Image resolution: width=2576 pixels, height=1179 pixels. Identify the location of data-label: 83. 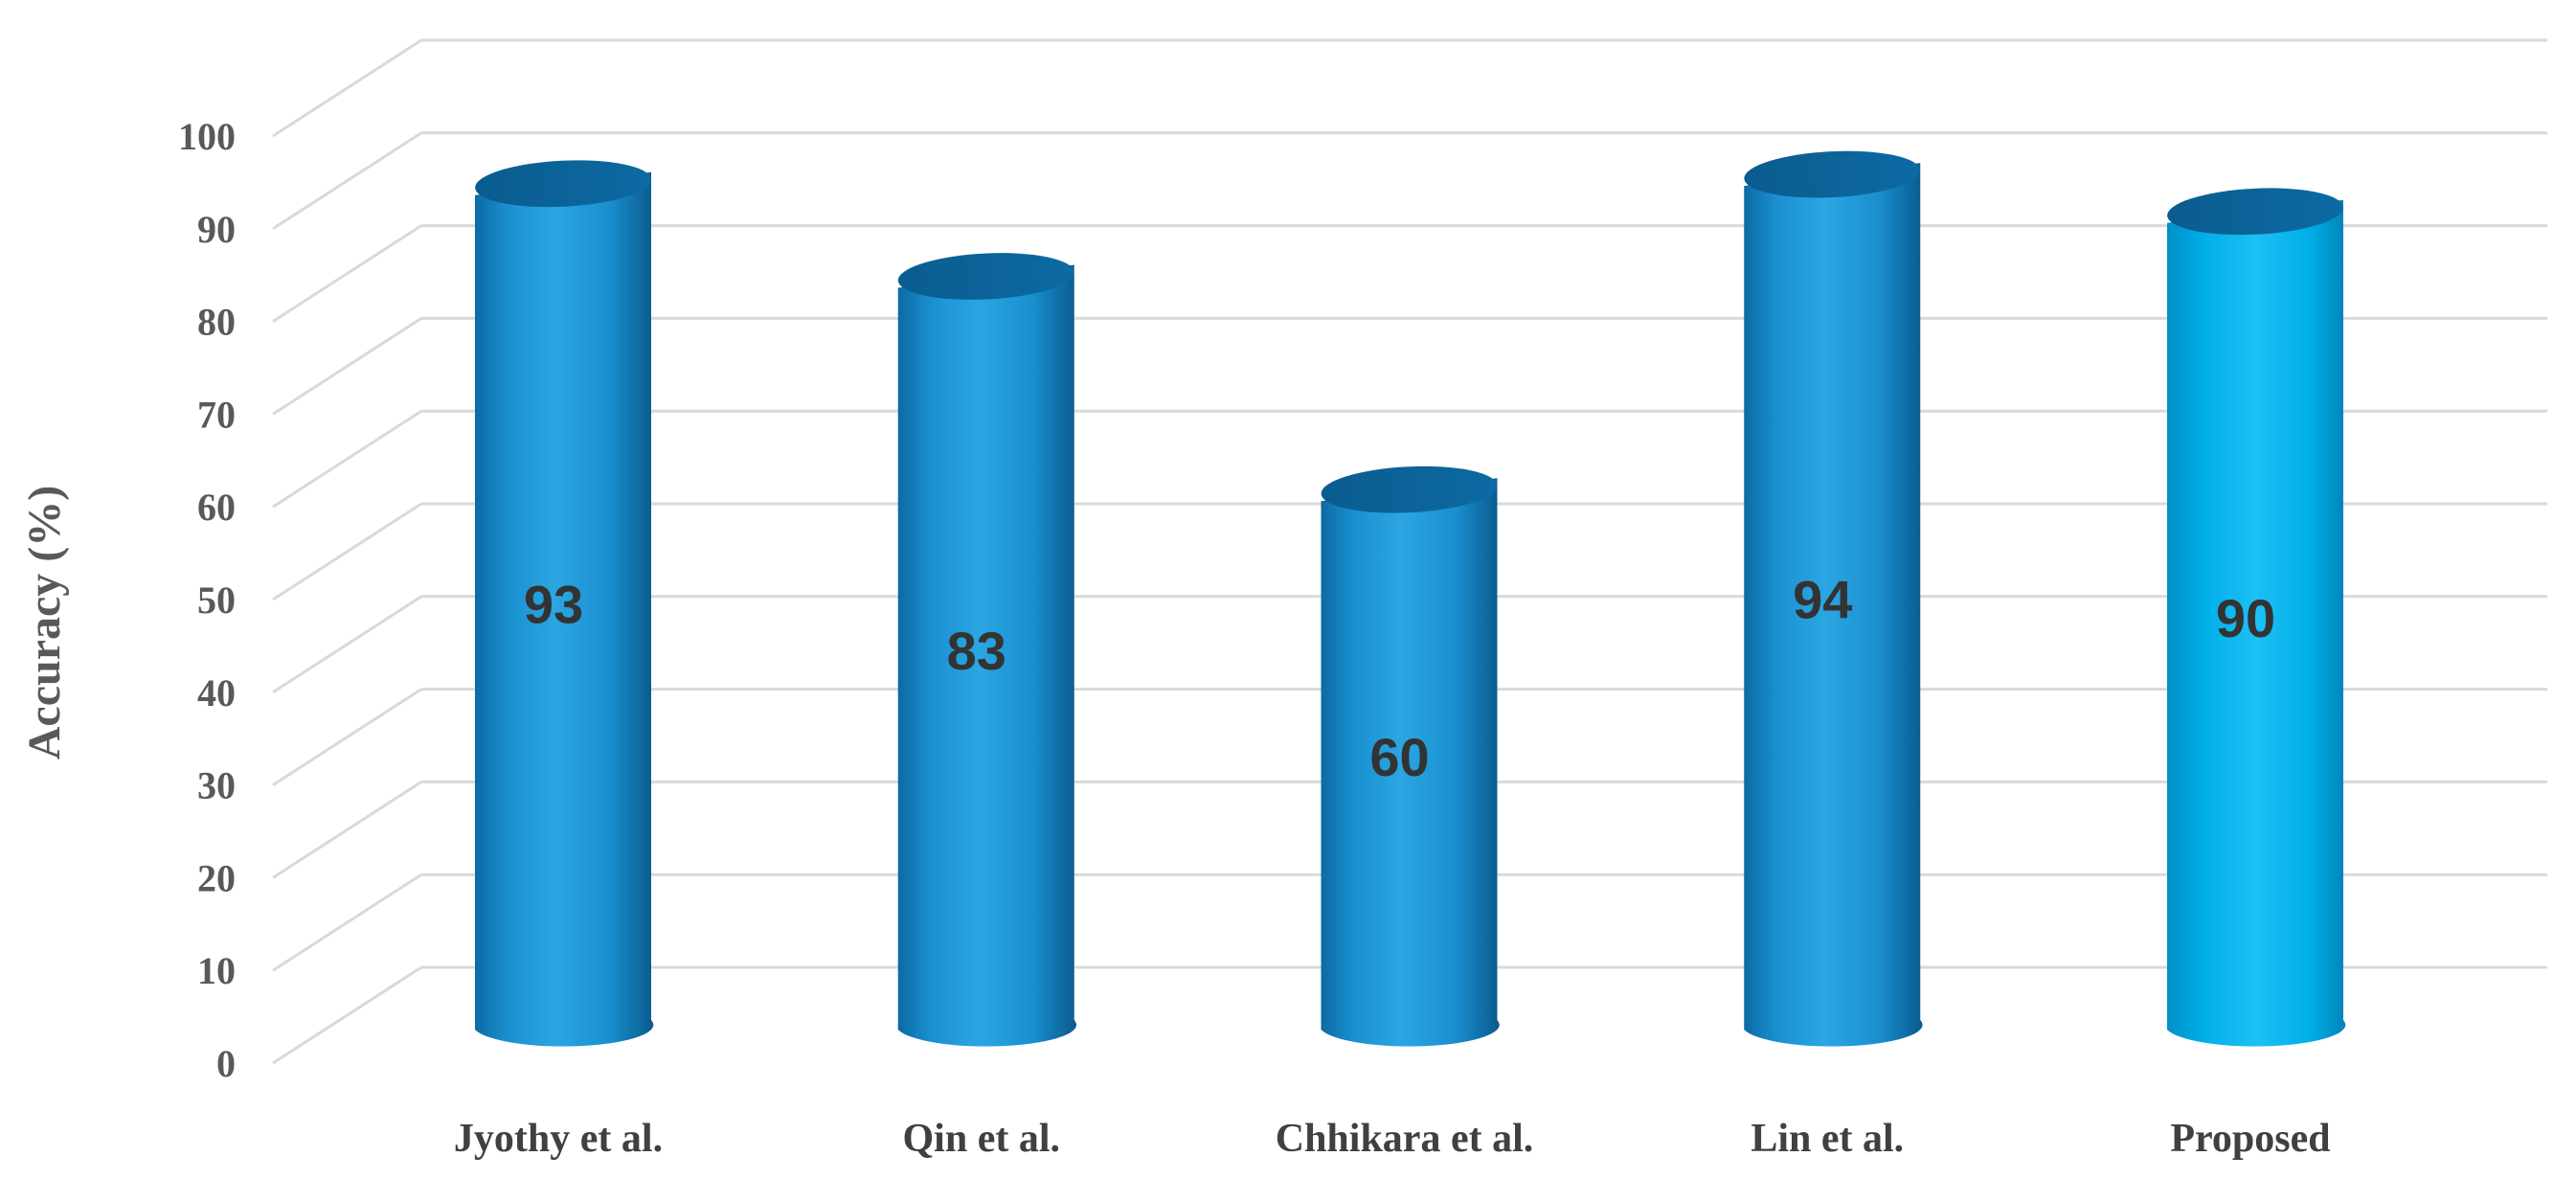
(976, 651).